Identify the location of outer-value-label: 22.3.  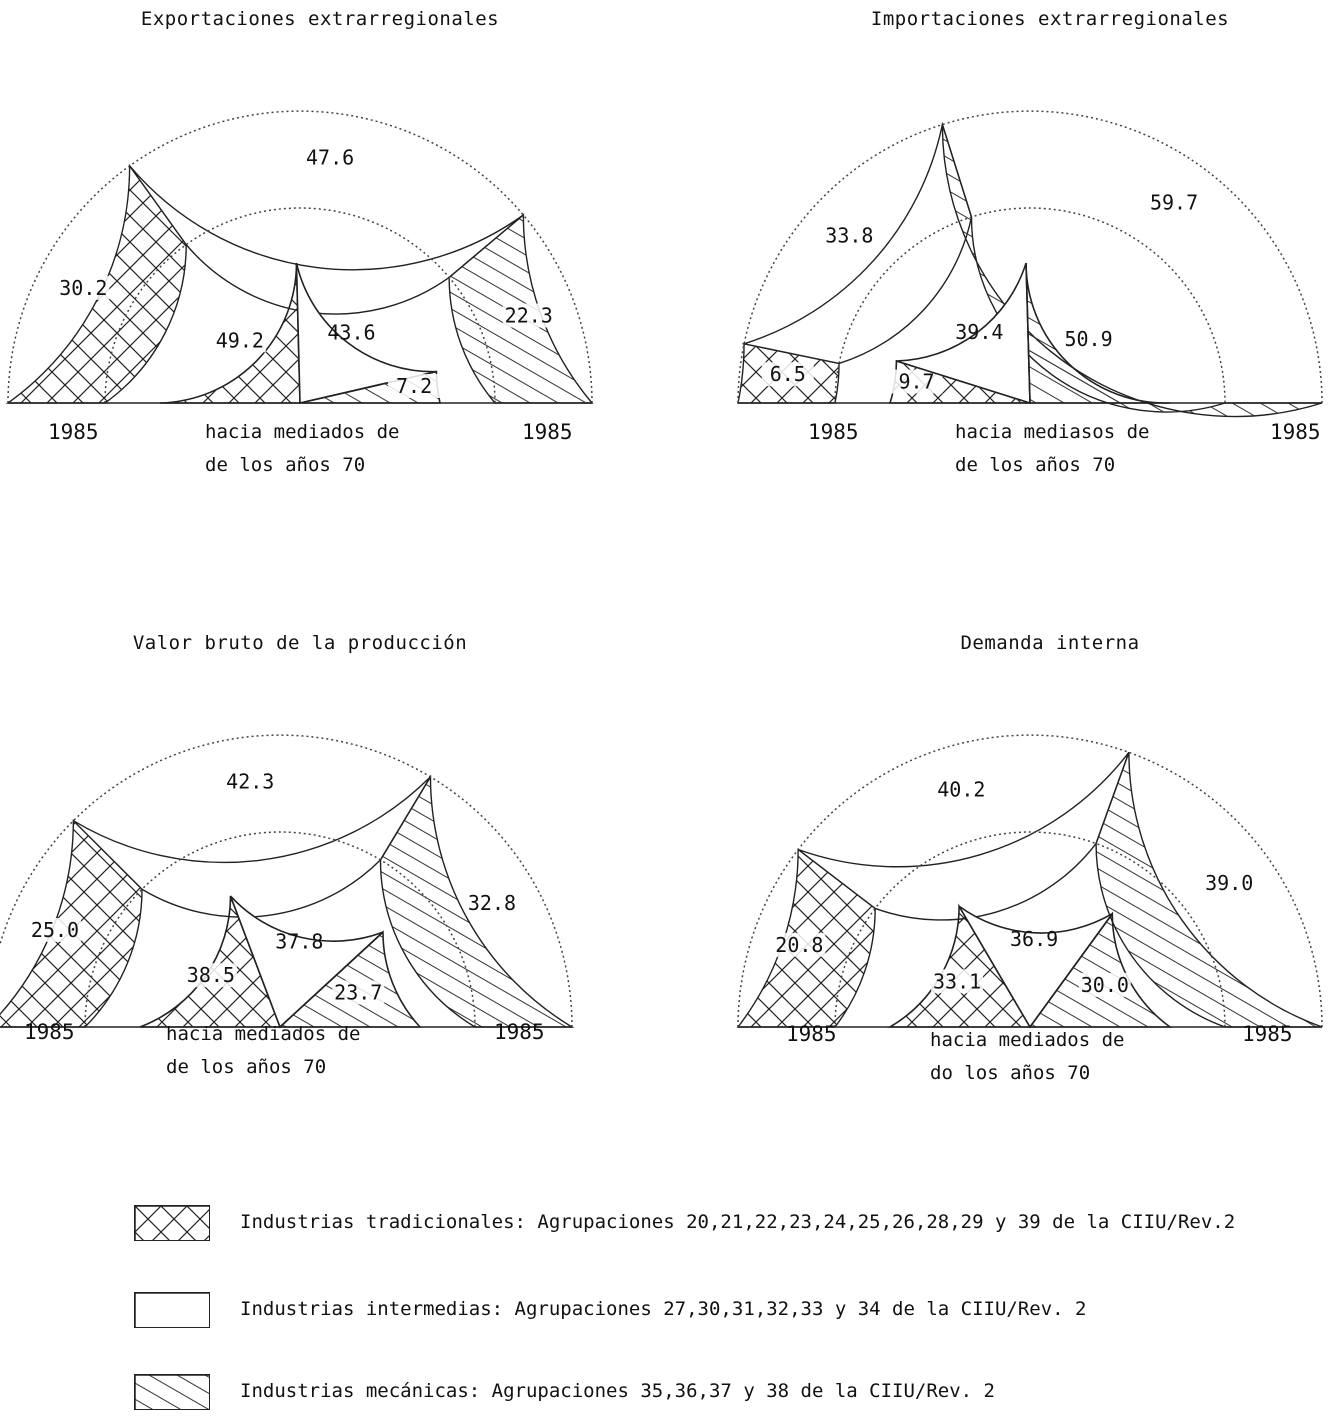
(529, 316).